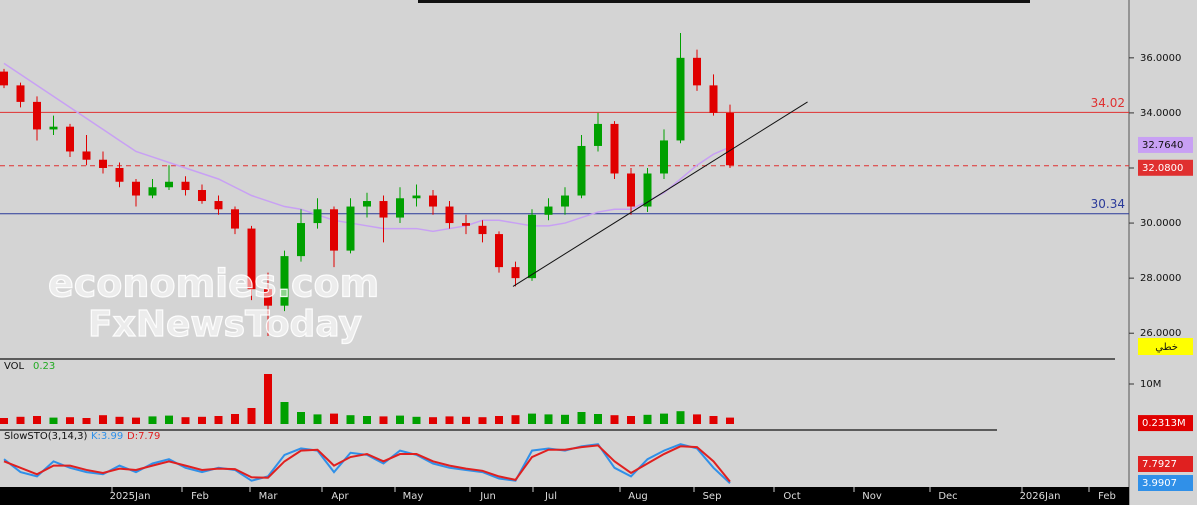 The image size is (1197, 505). What do you see at coordinates (1160, 58) in the screenshot?
I see `y-tick-label: 36.0000` at bounding box center [1160, 58].